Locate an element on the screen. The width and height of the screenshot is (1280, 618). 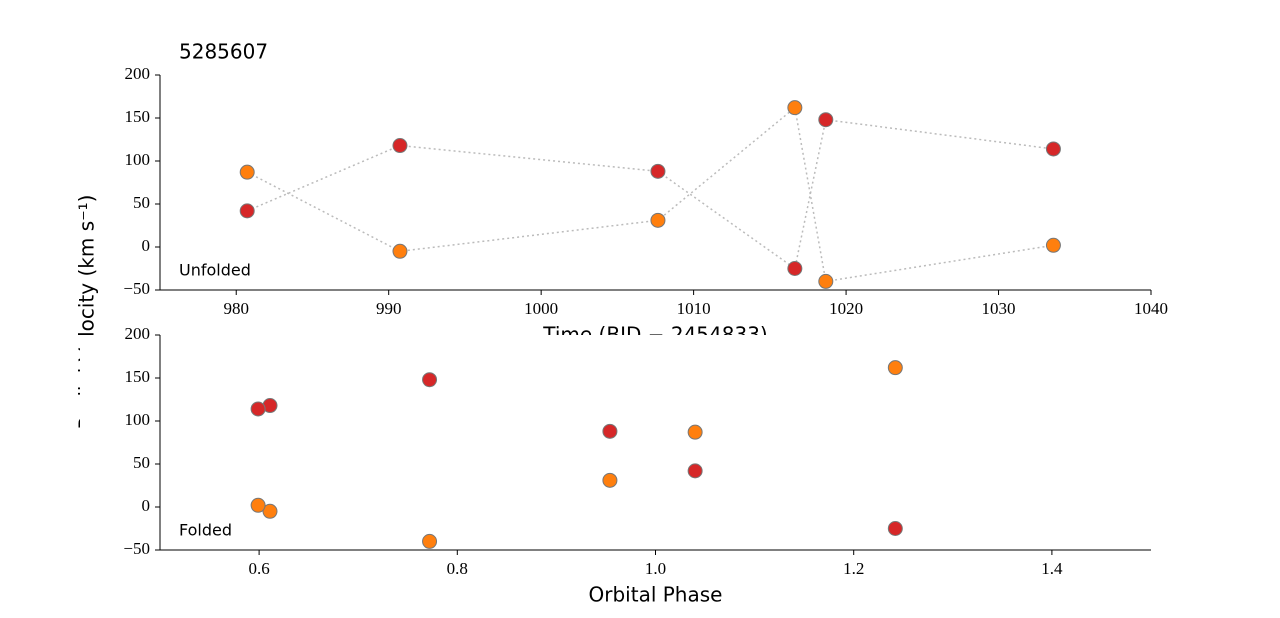
x-tick-label: 980 is located at coordinates (236, 308).